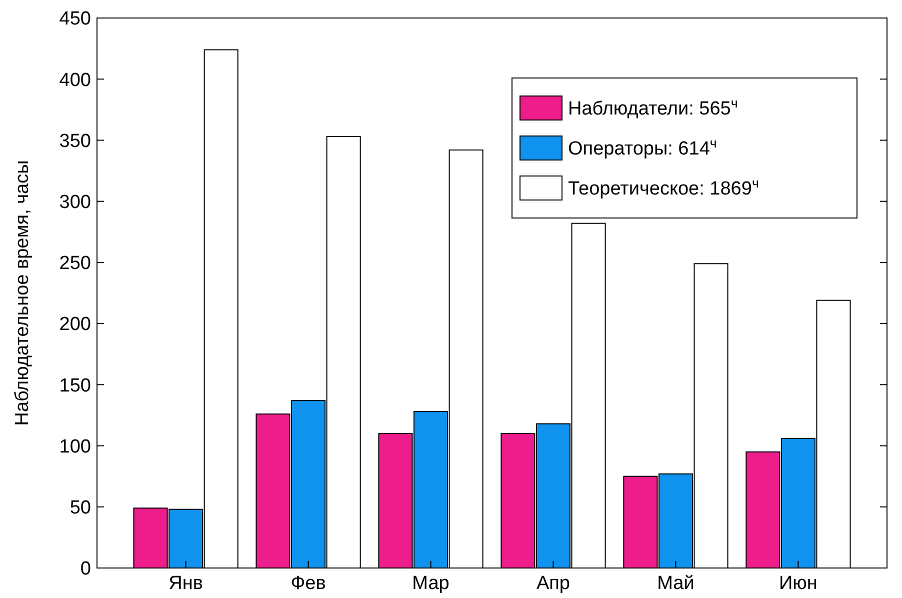 The height and width of the screenshot is (598, 902). What do you see at coordinates (653, 107) in the screenshot?
I see `legend-label: Наблюдатели: 565$^{ч}$` at bounding box center [653, 107].